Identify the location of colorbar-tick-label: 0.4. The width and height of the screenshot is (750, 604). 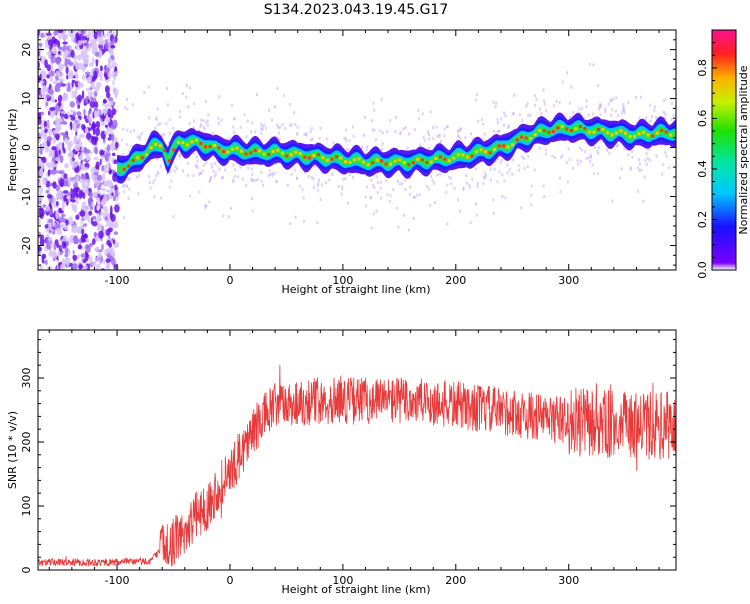
(702, 169).